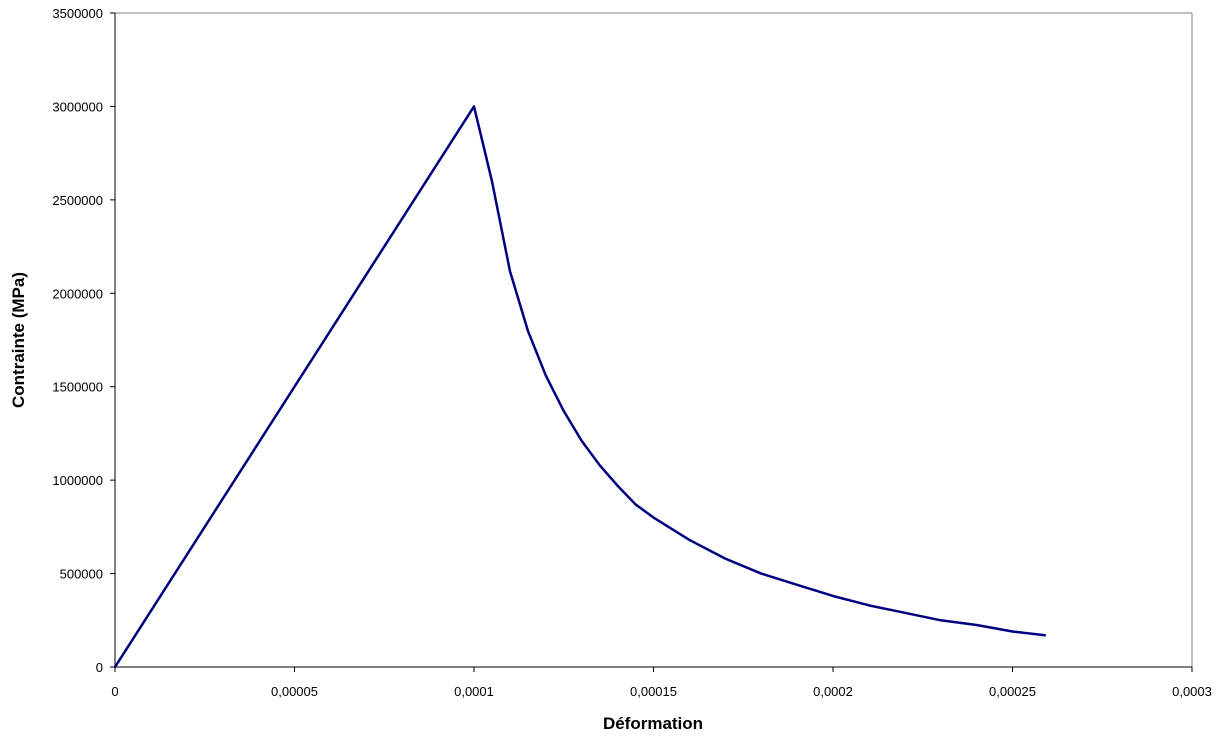 Image resolution: width=1225 pixels, height=742 pixels. What do you see at coordinates (77, 13) in the screenshot?
I see `y-tick-label: 3500000` at bounding box center [77, 13].